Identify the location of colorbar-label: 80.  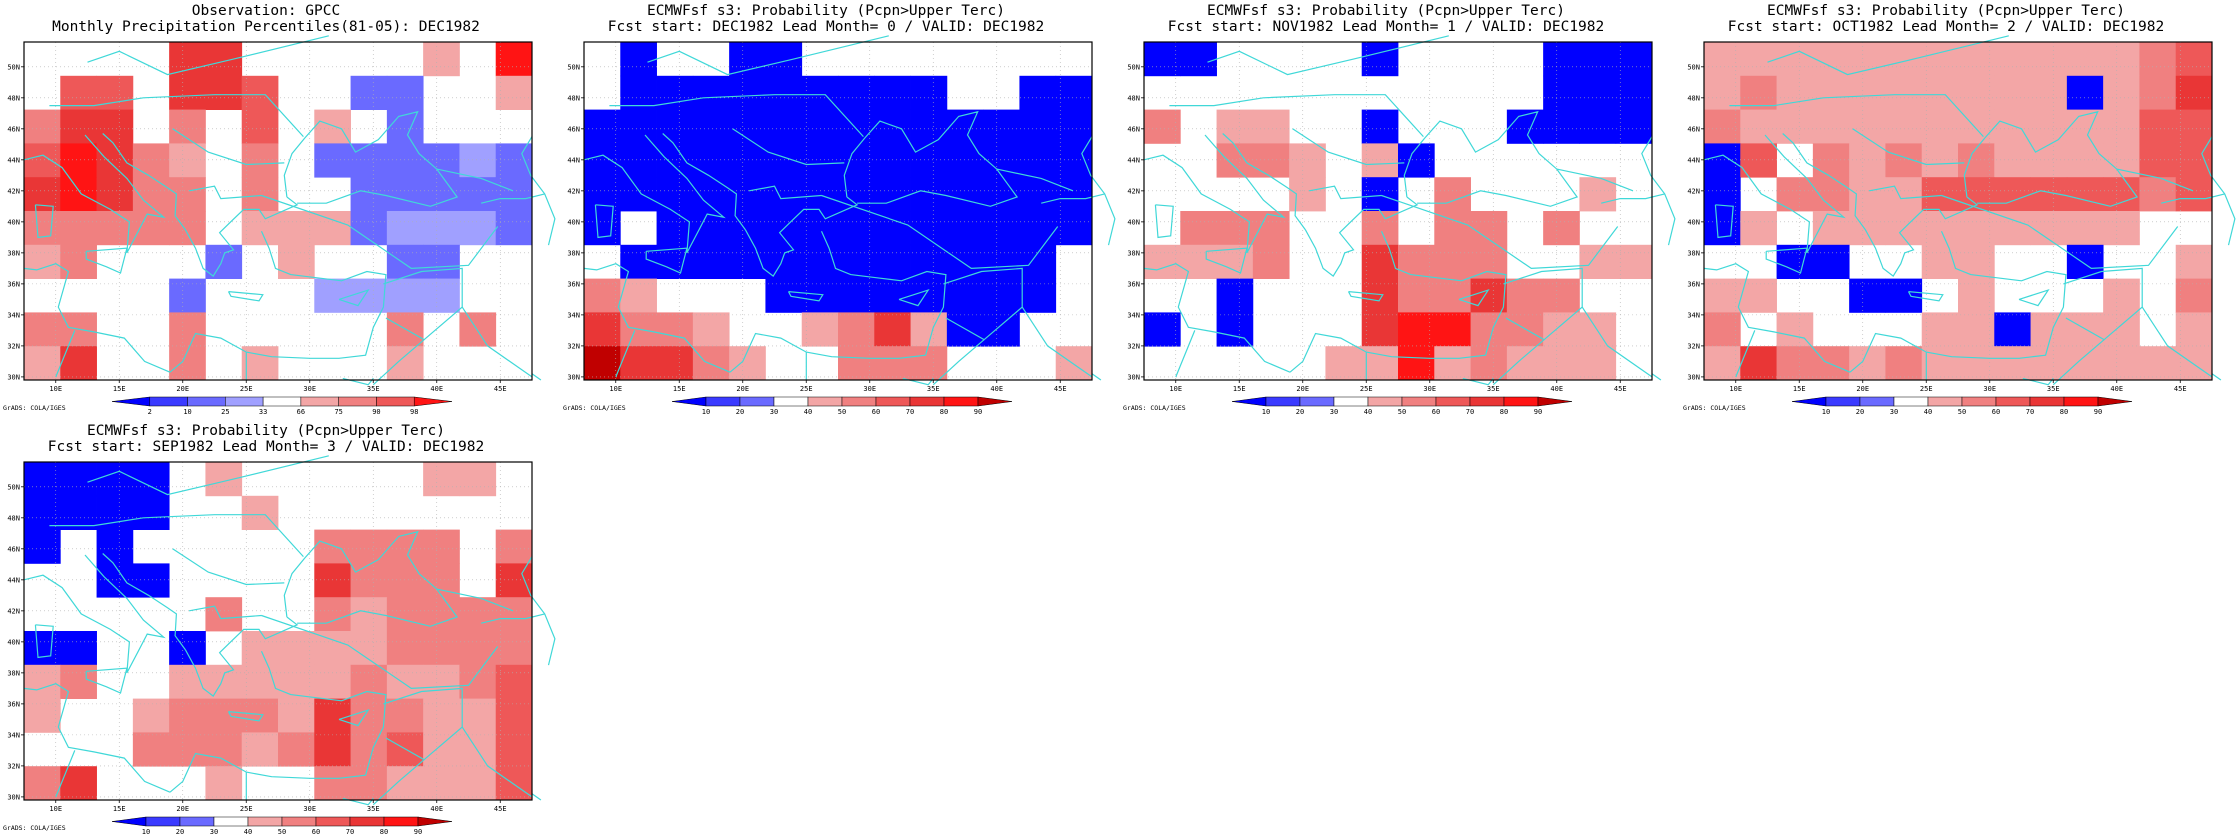
(944, 412).